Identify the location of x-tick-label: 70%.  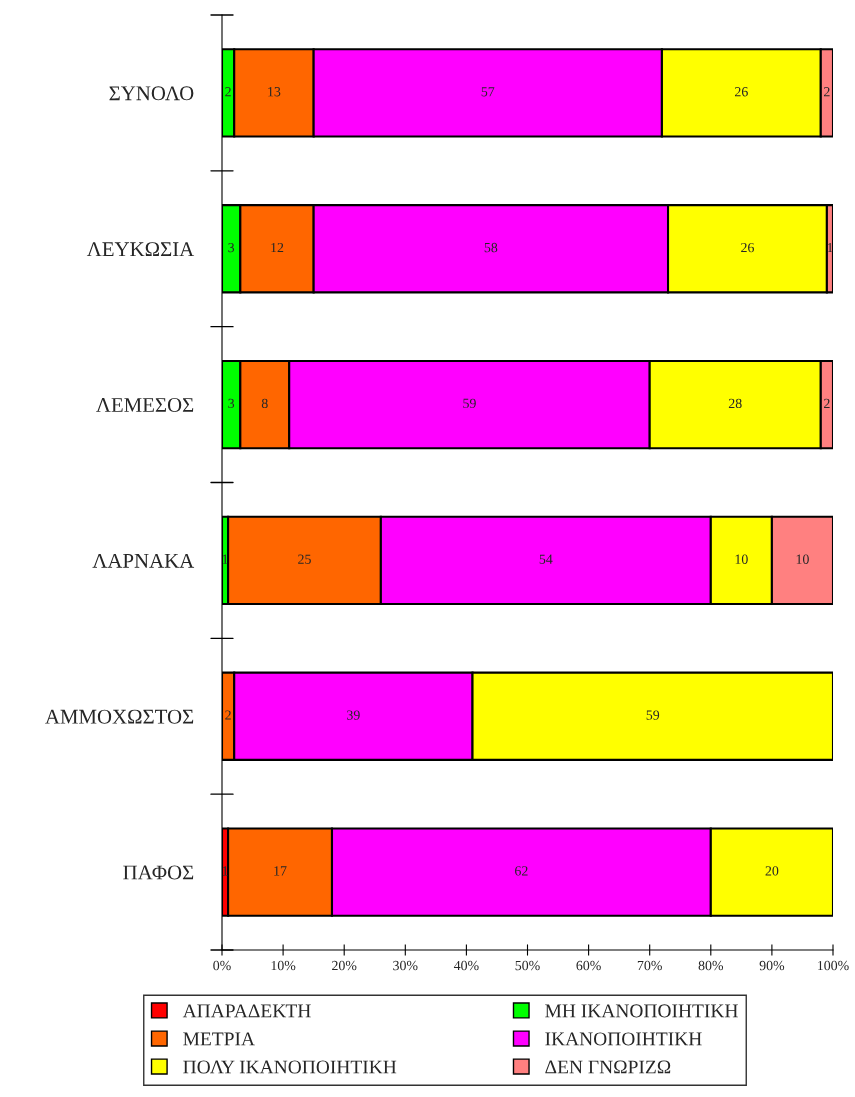
(649, 965).